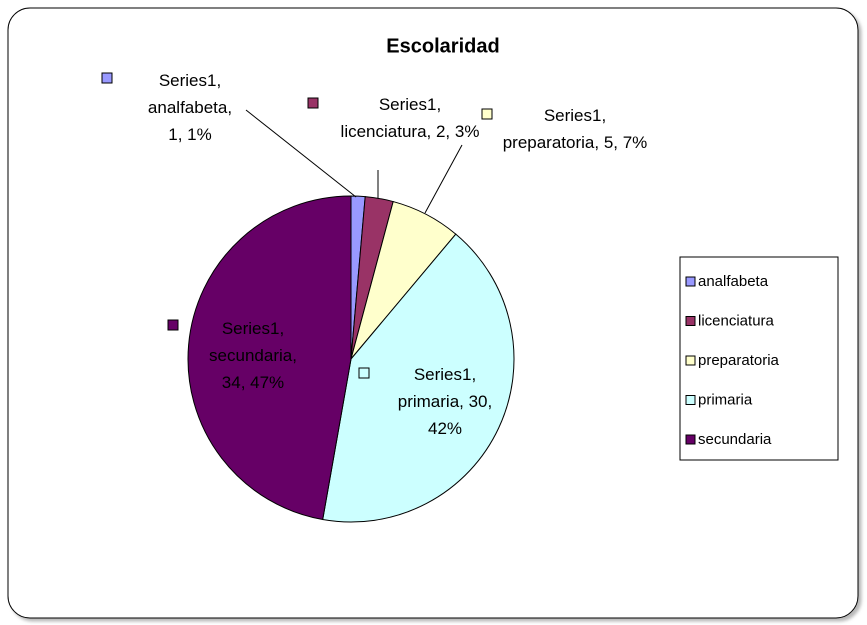 Image resolution: width=867 pixels, height=625 pixels. What do you see at coordinates (739, 360) in the screenshot?
I see `legend-label: preparatoria` at bounding box center [739, 360].